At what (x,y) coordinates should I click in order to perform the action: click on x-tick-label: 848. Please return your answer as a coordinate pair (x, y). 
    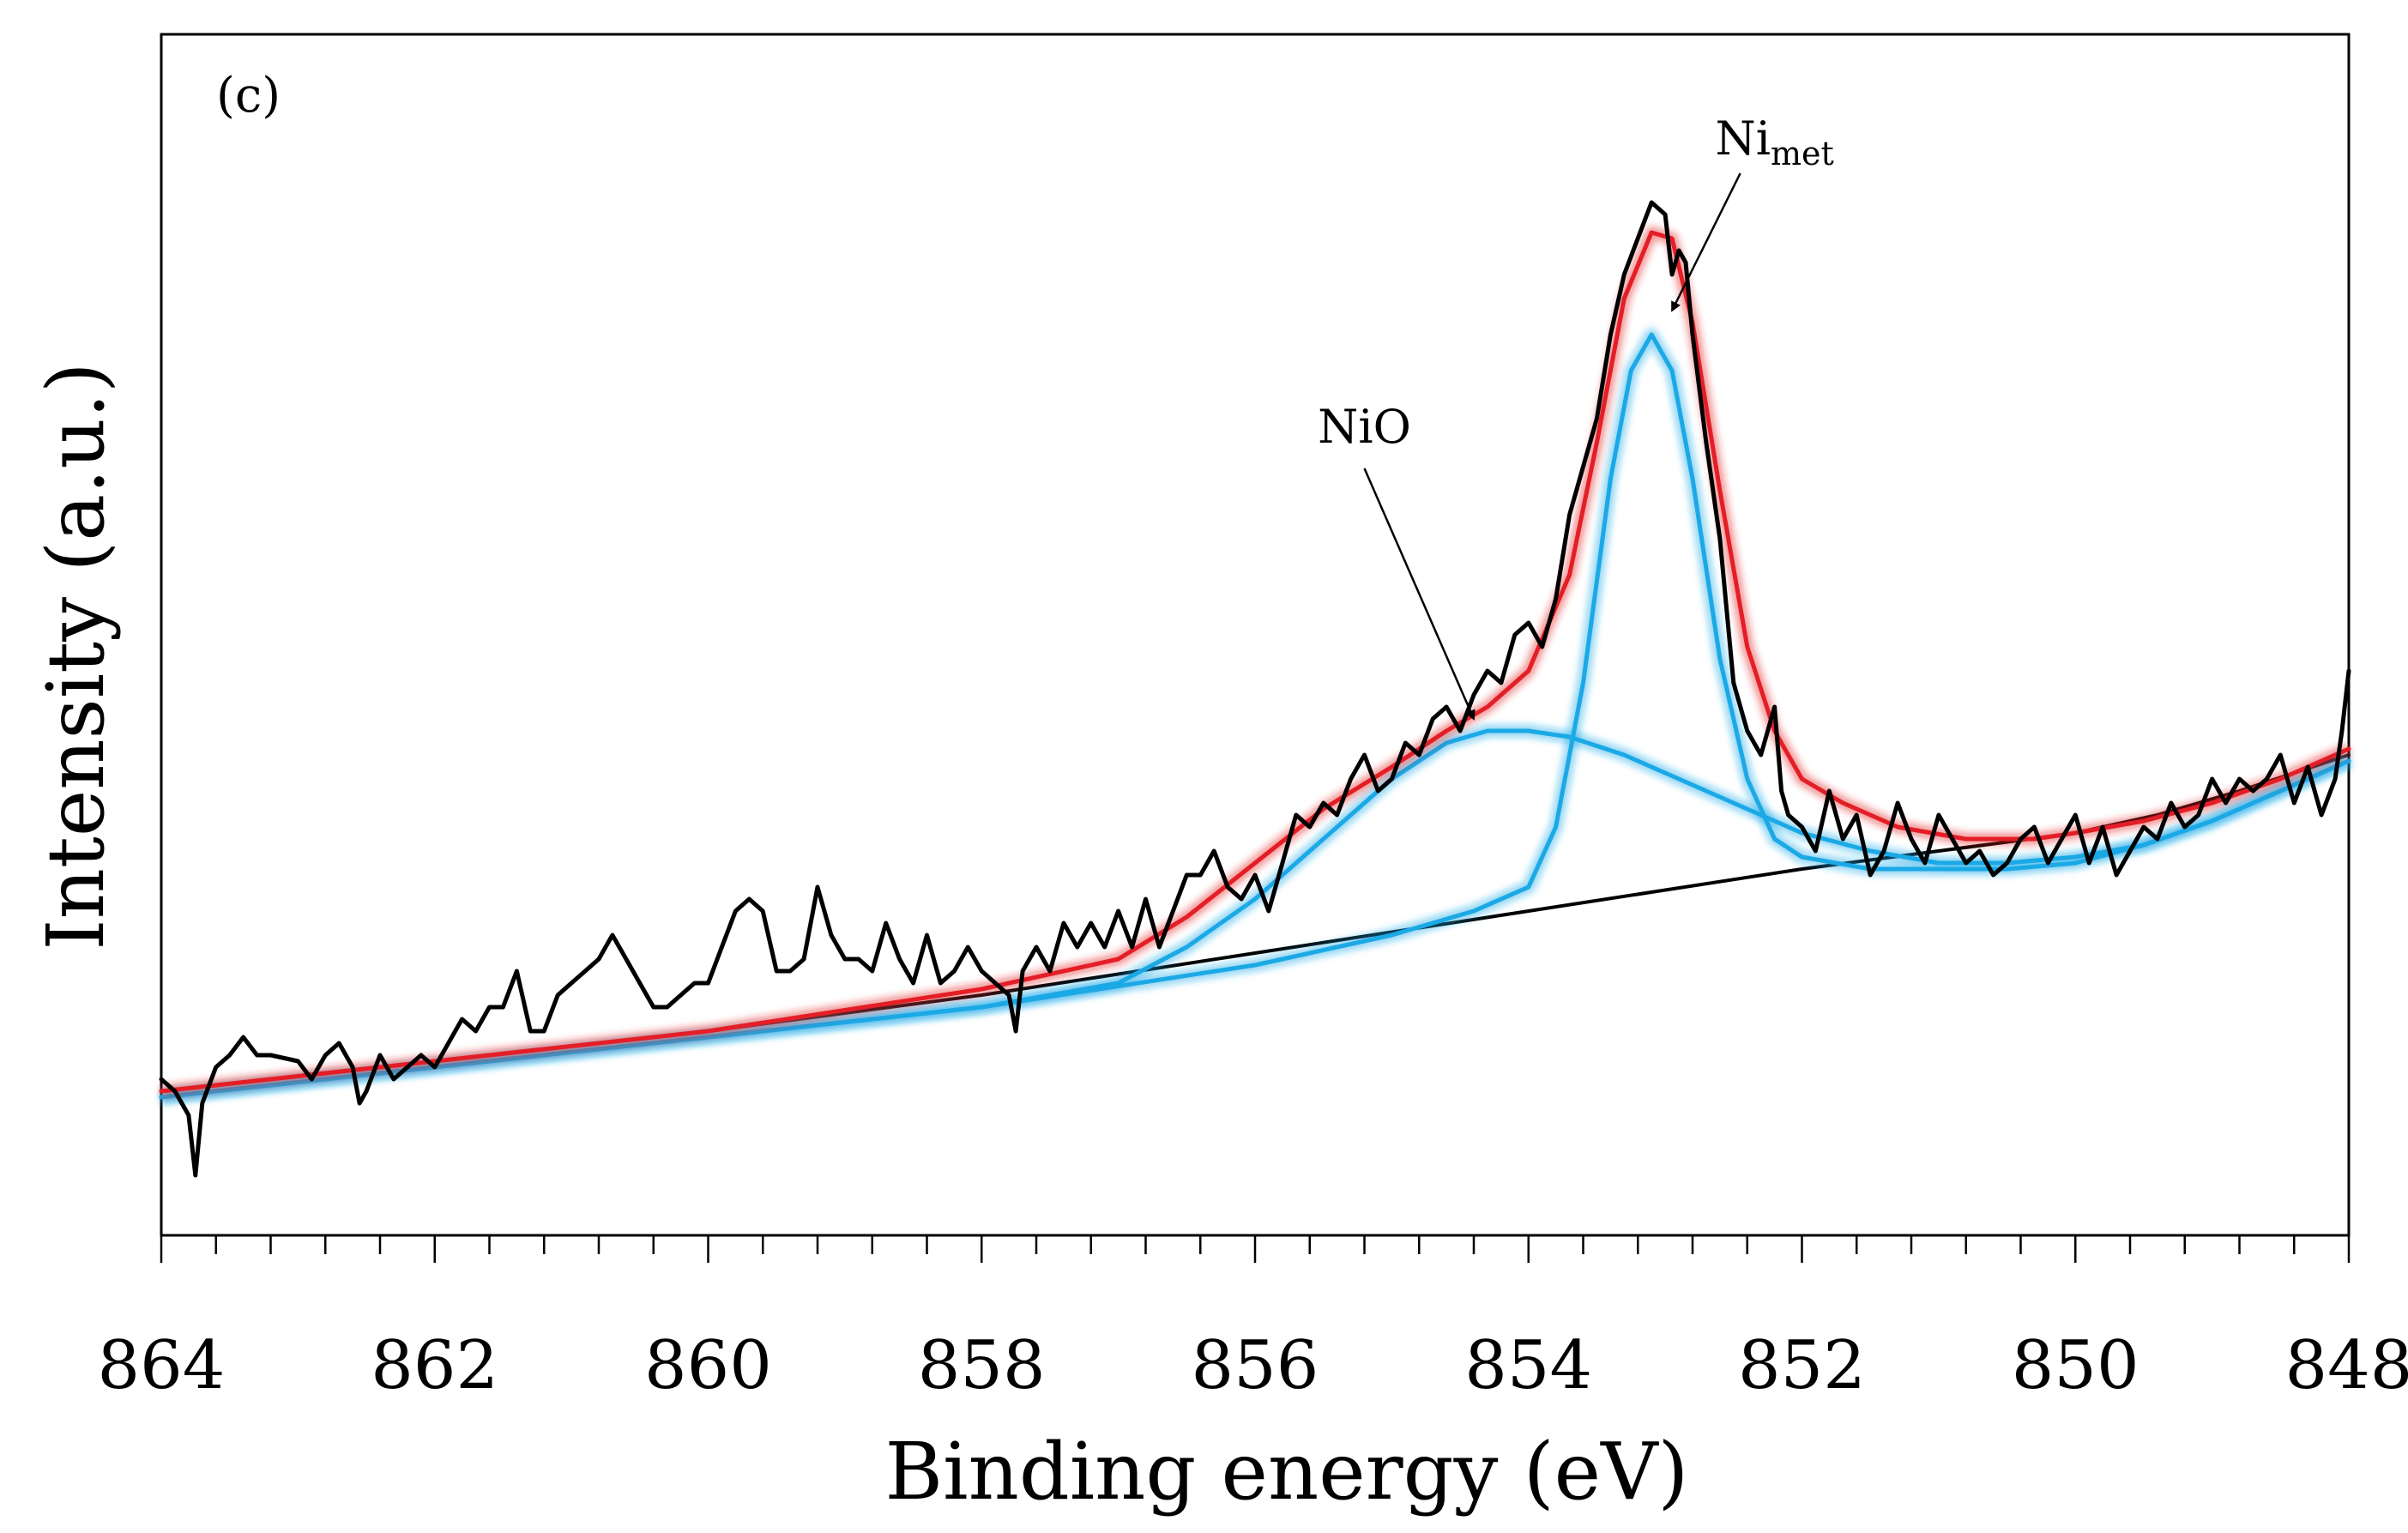
    Looking at the image, I should click on (2347, 1366).